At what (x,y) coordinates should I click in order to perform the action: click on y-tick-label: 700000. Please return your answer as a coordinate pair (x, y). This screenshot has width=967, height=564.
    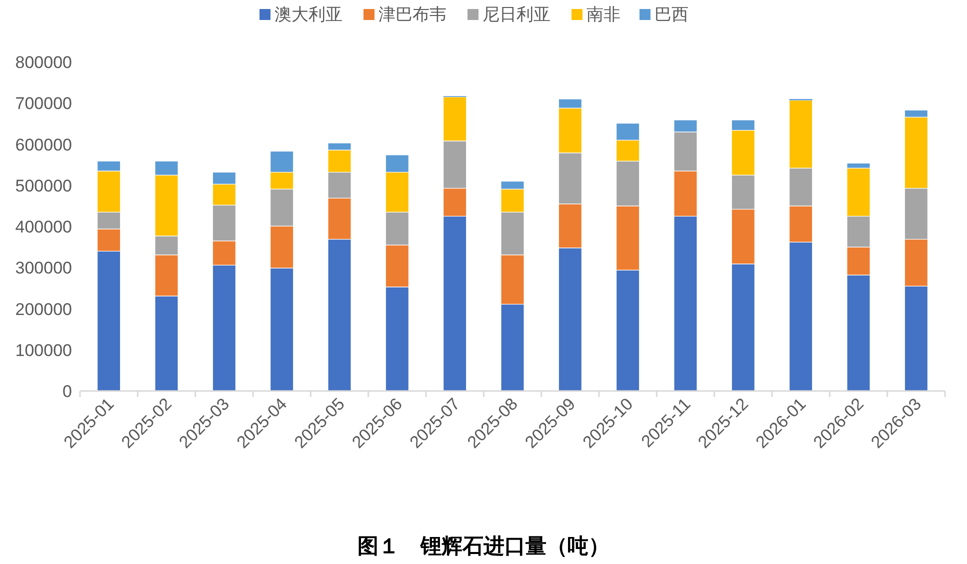
    Looking at the image, I should click on (43, 104).